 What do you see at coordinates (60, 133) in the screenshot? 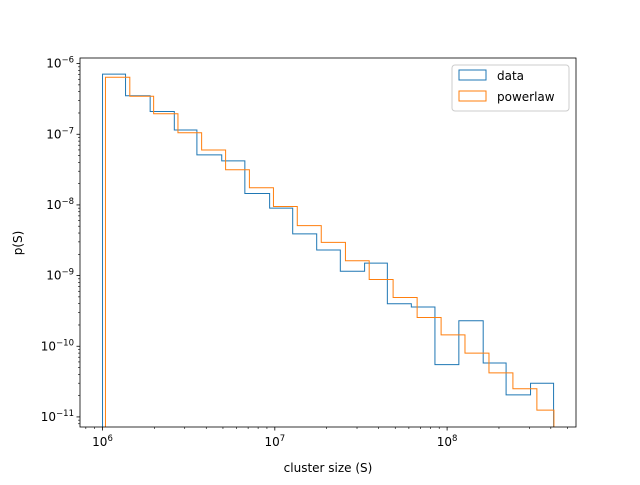
I see `y-tick-label: 10⁻⁷` at bounding box center [60, 133].